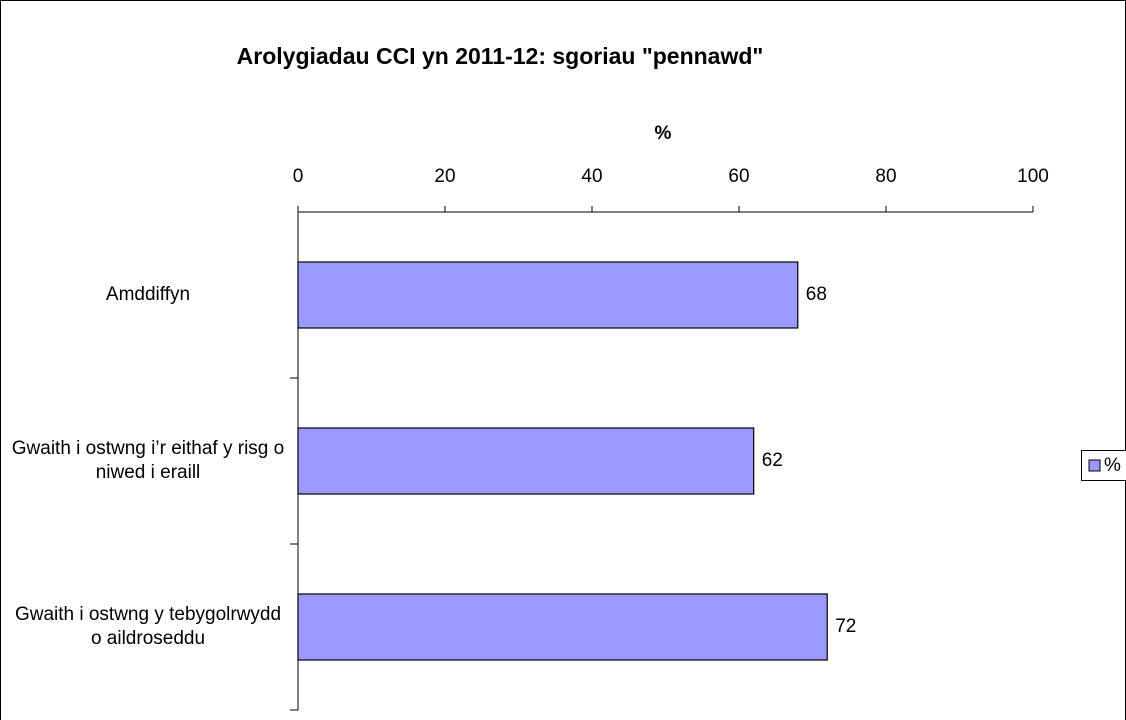  What do you see at coordinates (1033, 176) in the screenshot?
I see `x-tick-label: 100` at bounding box center [1033, 176].